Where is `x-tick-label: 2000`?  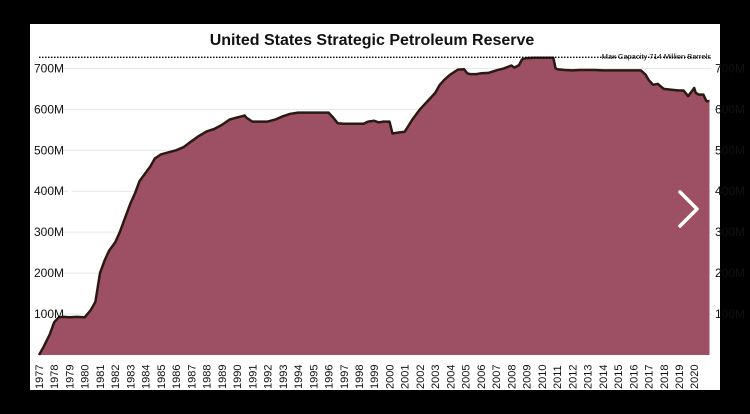 x-tick-label: 2000 is located at coordinates (390, 377).